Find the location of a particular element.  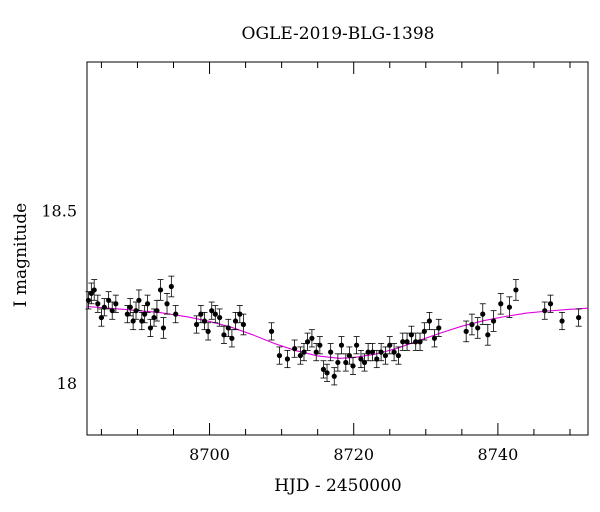

model-curve is located at coordinates (337, 332).